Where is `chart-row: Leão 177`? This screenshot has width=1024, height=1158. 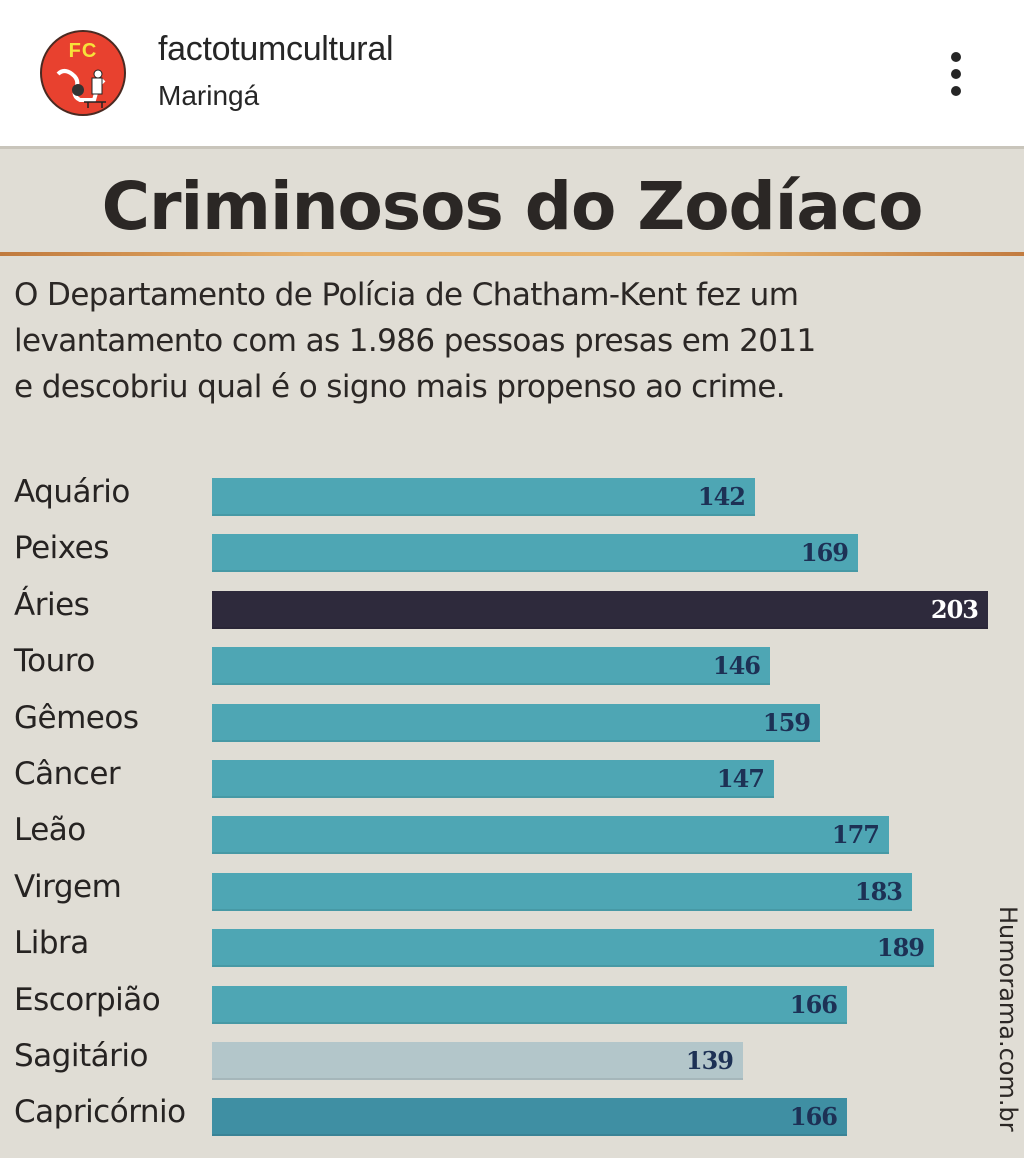 chart-row: Leão 177 is located at coordinates (512, 837).